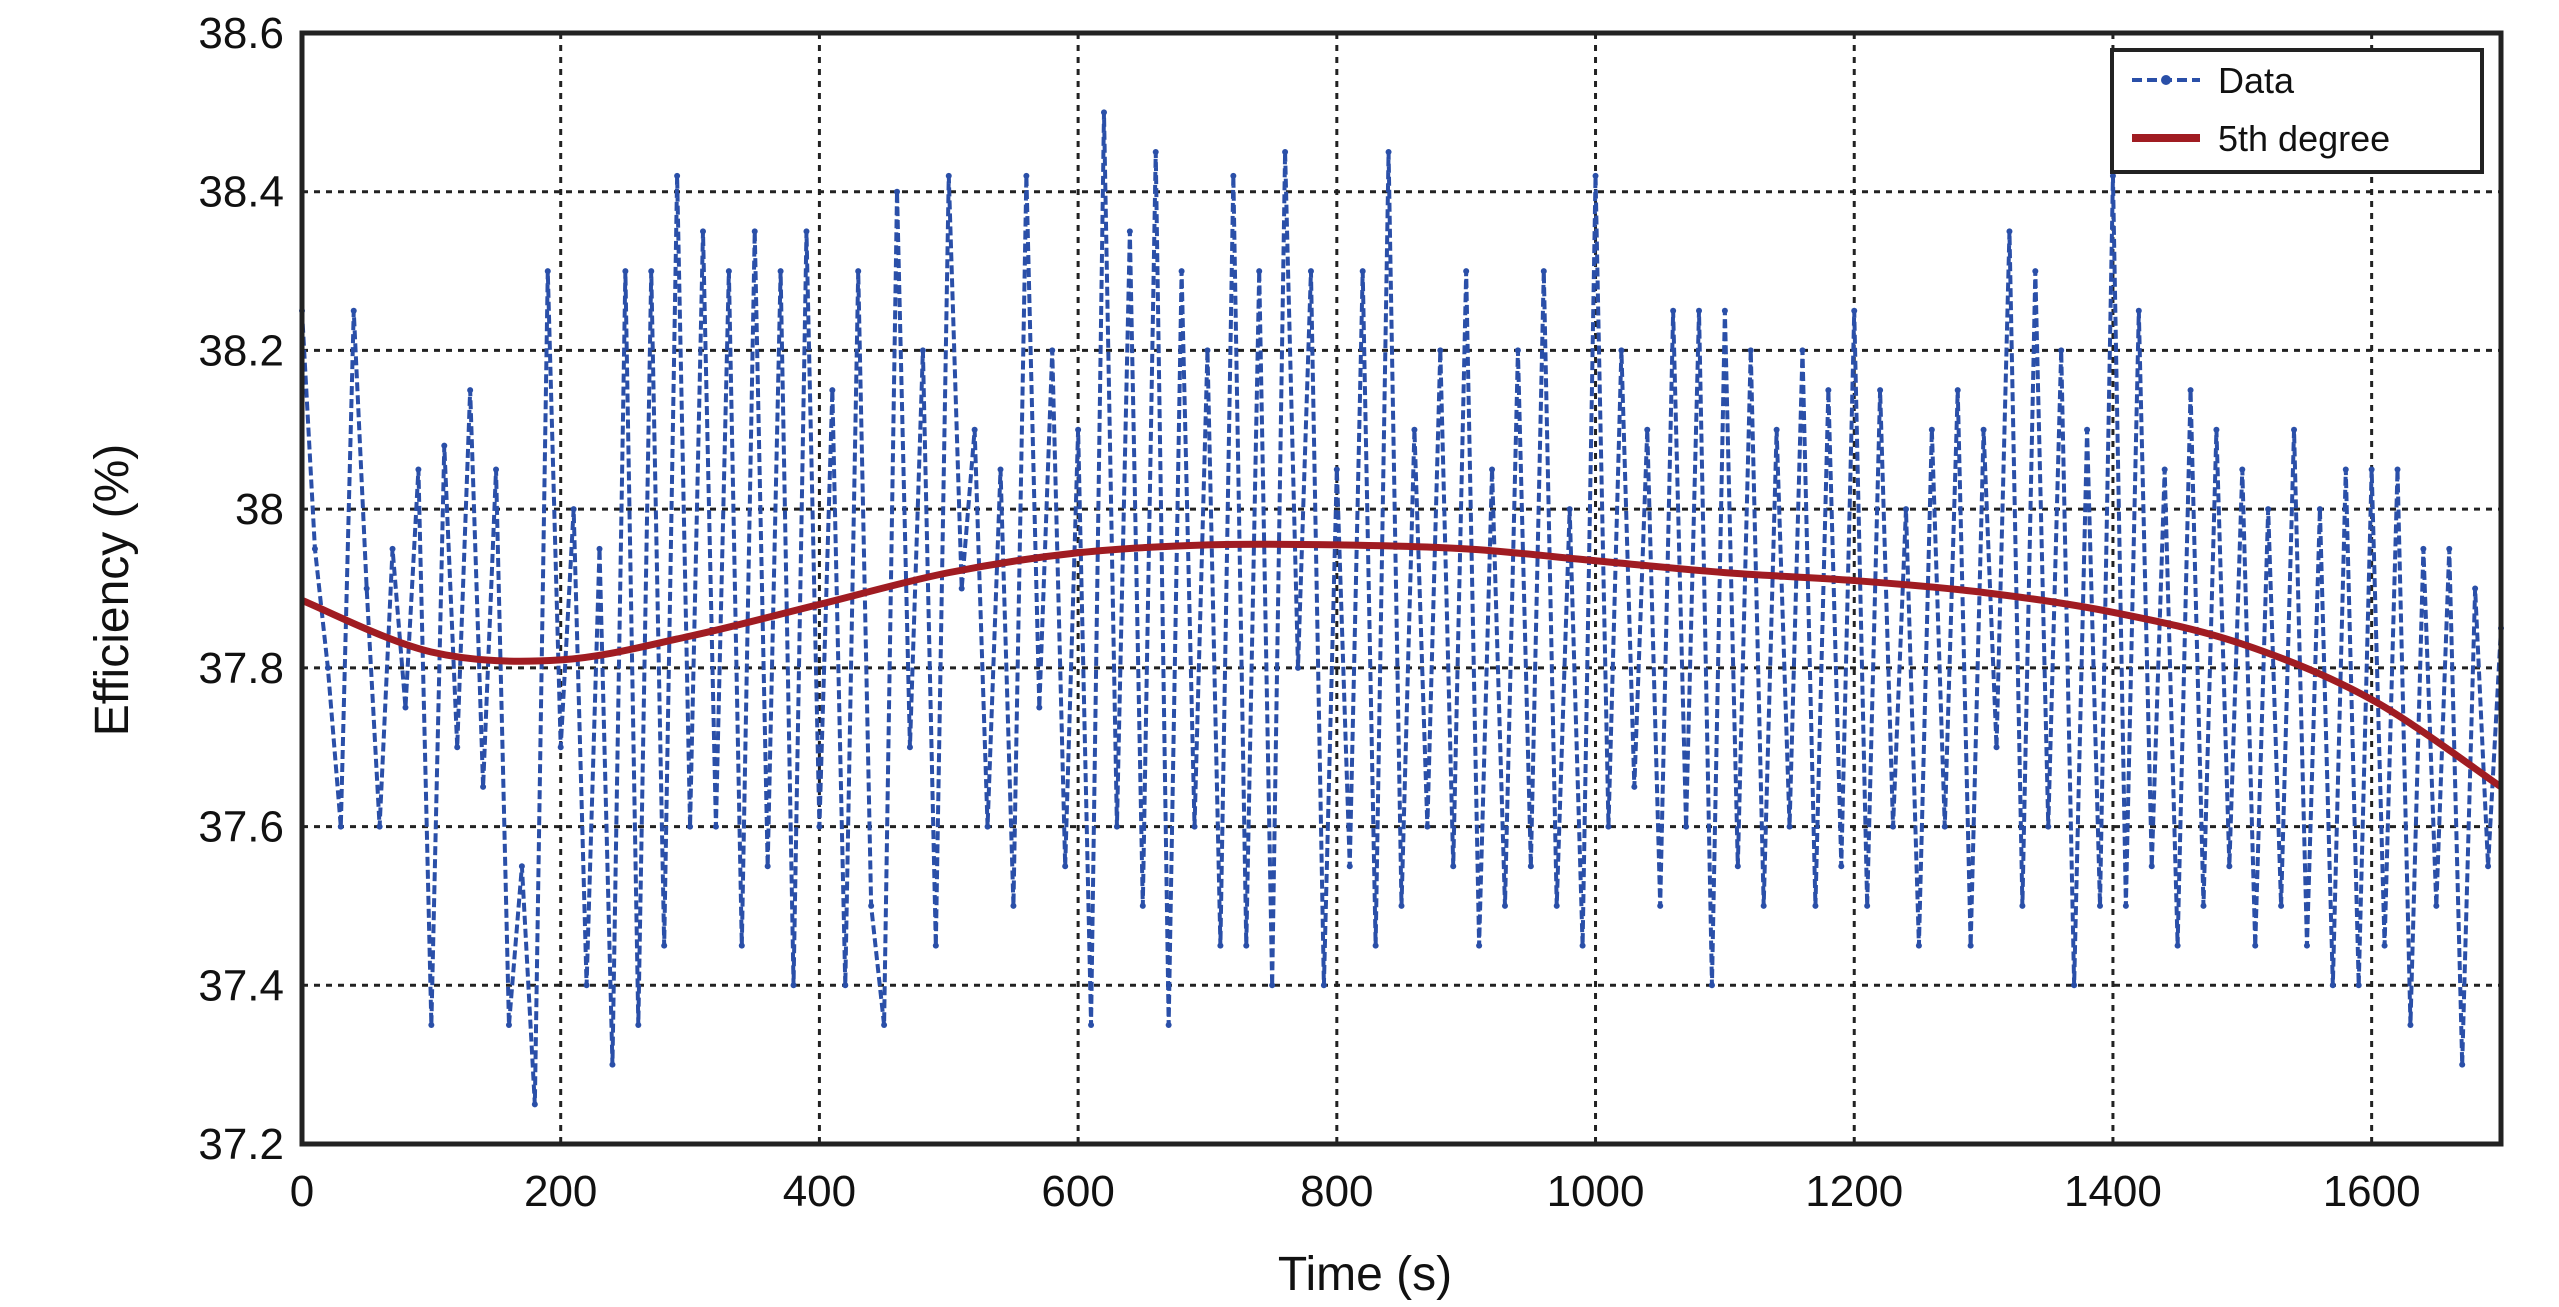 This screenshot has width=2559, height=1307. What do you see at coordinates (241, 192) in the screenshot?
I see `y-tick-label: 38.4` at bounding box center [241, 192].